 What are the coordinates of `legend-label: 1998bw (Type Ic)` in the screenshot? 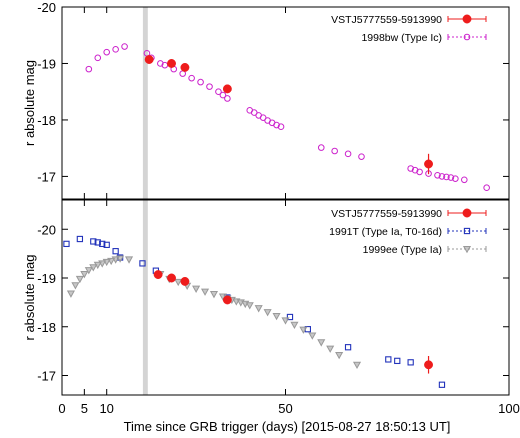 It's located at (401, 38).